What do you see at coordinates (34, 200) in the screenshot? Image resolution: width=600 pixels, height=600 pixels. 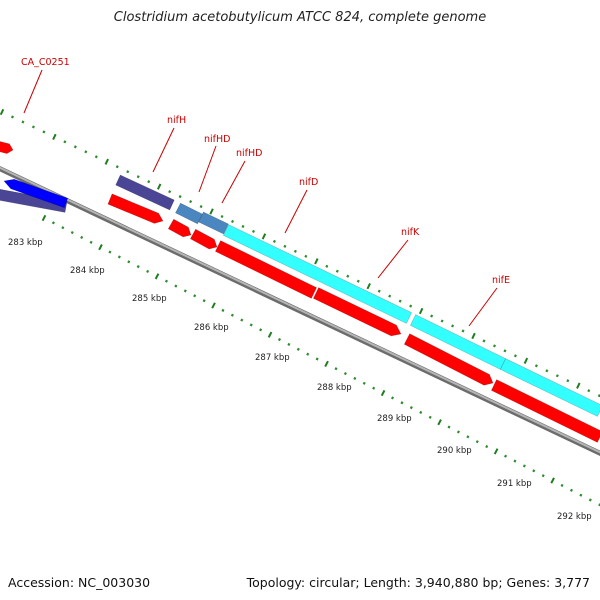 I see `cds-slate-left-lower` at bounding box center [34, 200].